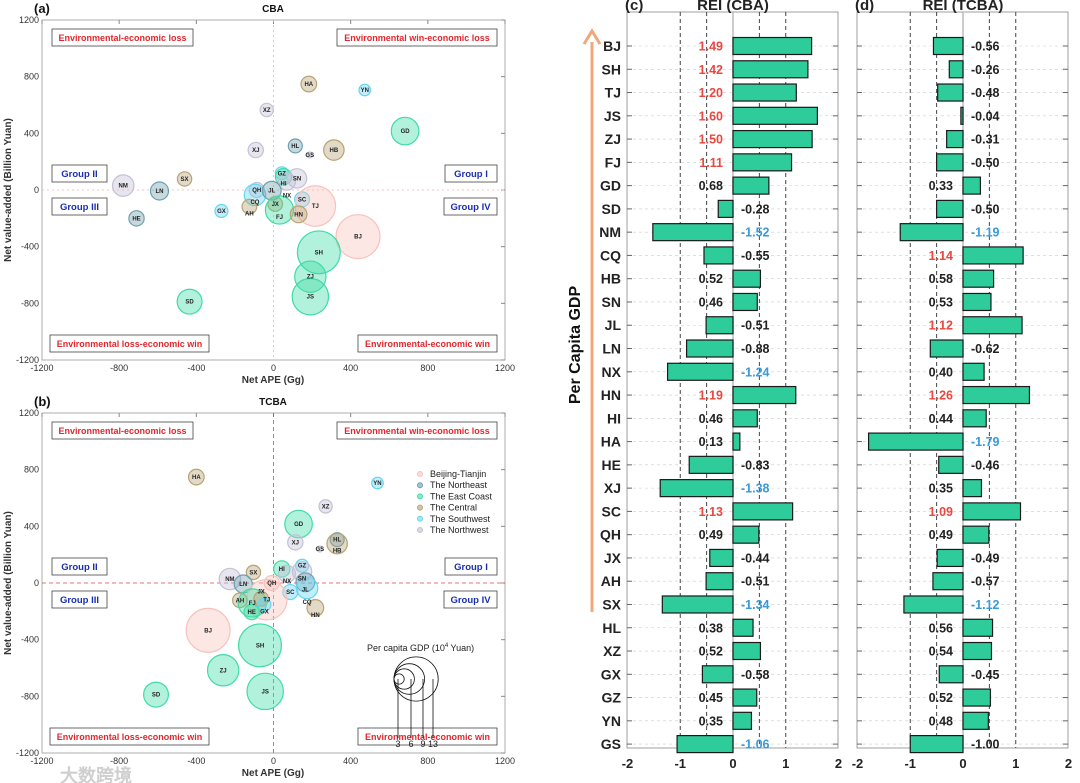  I want to click on category-label: HB, so click(611, 279).